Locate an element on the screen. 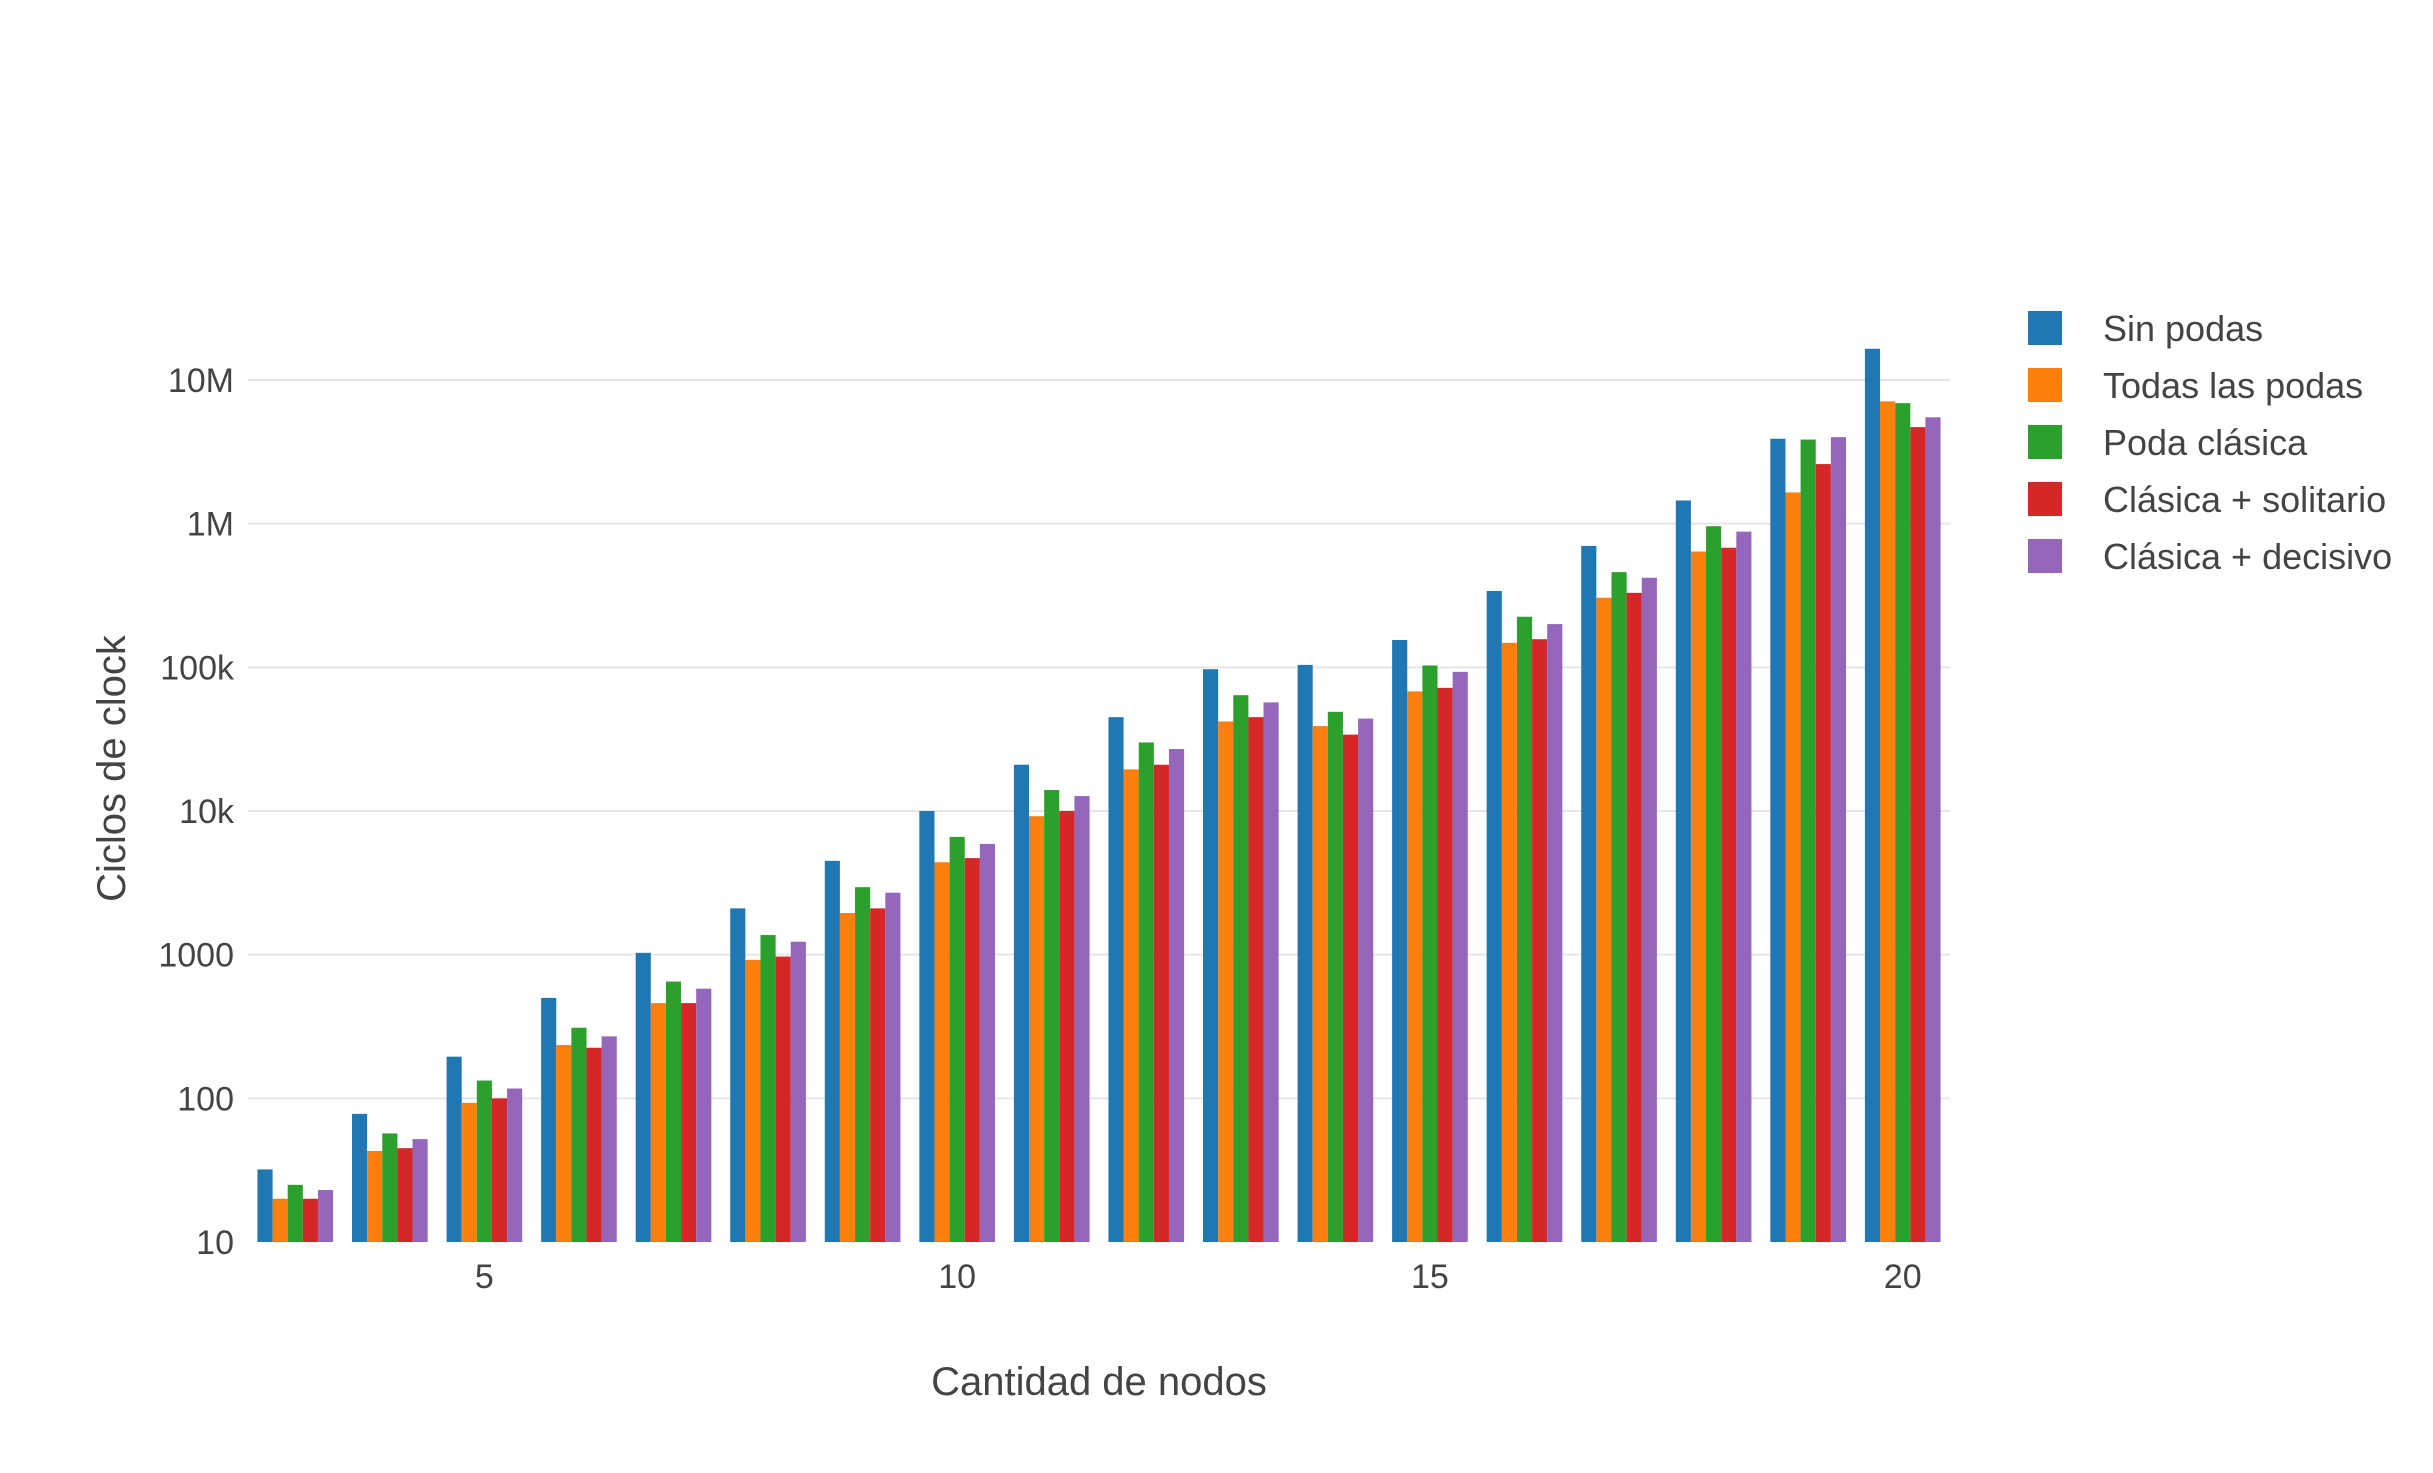 The image size is (2433, 1473). legend-item: Todas las podas is located at coordinates (2195, 385).